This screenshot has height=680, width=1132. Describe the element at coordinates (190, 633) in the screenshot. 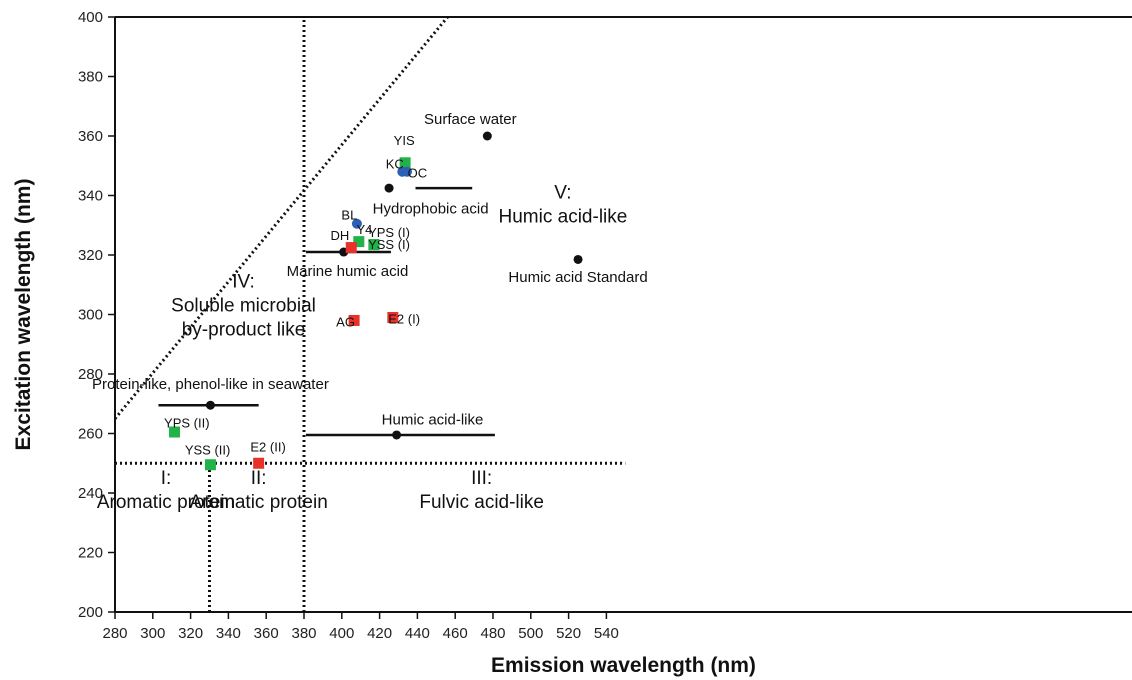

I see `x-tick-label: 320` at that location.